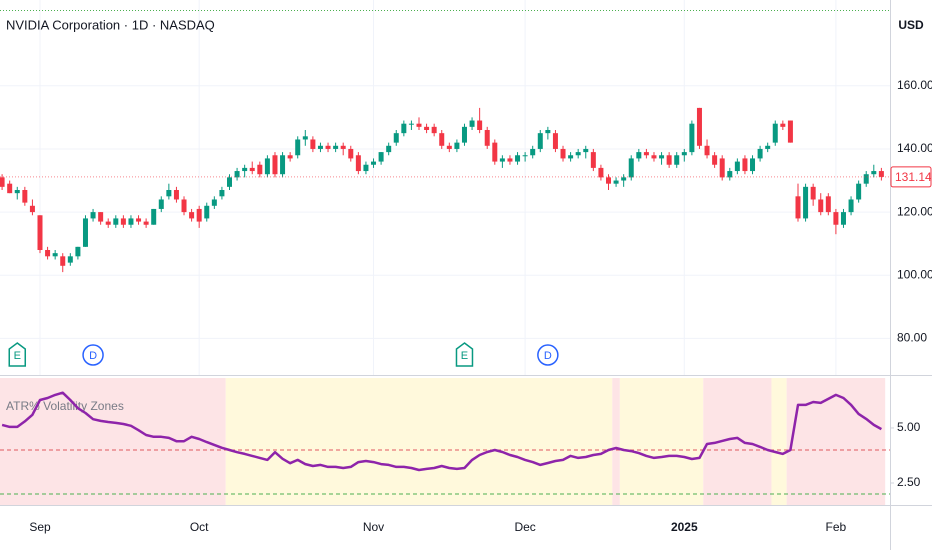 Image resolution: width=932 pixels, height=550 pixels. What do you see at coordinates (909, 427) in the screenshot?
I see `y-tick-label: 5.00` at bounding box center [909, 427].